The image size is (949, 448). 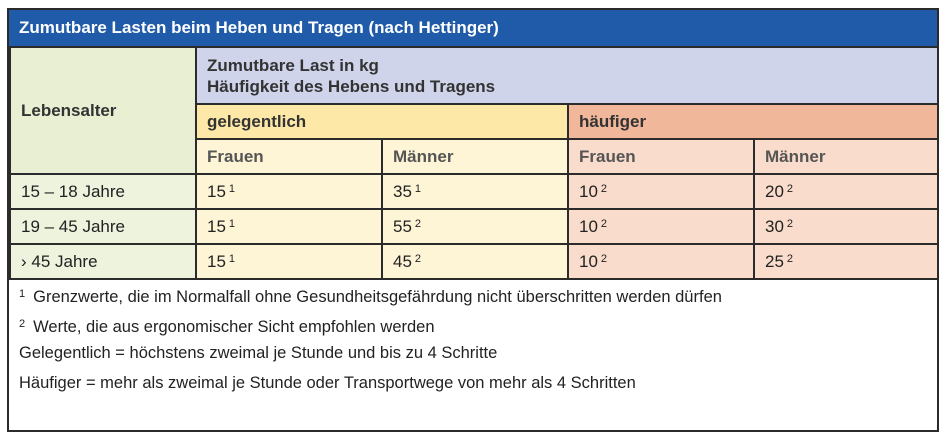 What do you see at coordinates (661, 156) in the screenshot?
I see `header-frequent-women: Frauen` at bounding box center [661, 156].